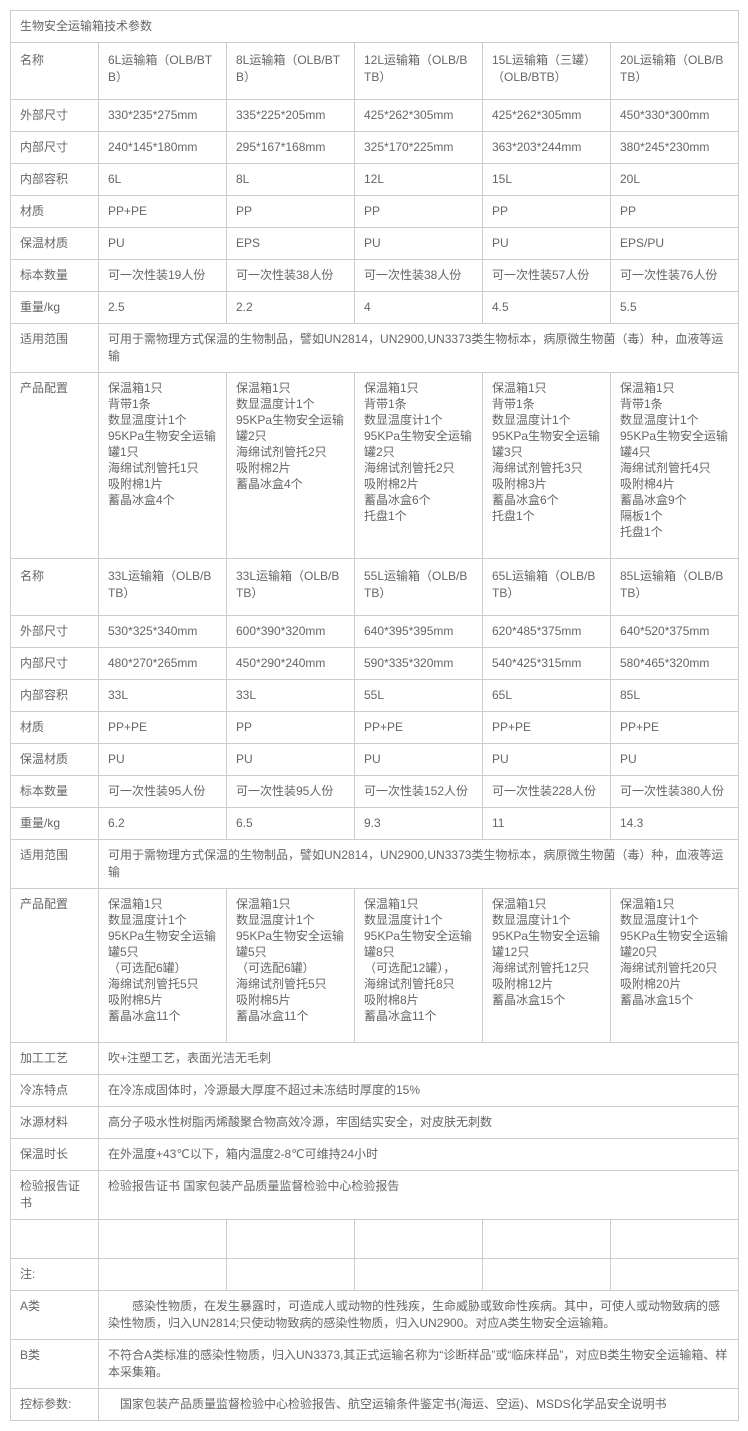 Image resolution: width=748 pixels, height=1431 pixels. What do you see at coordinates (546, 444) in the screenshot?
I see `config-line: 95KPa生物安全运输罐3只` at bounding box center [546, 444].